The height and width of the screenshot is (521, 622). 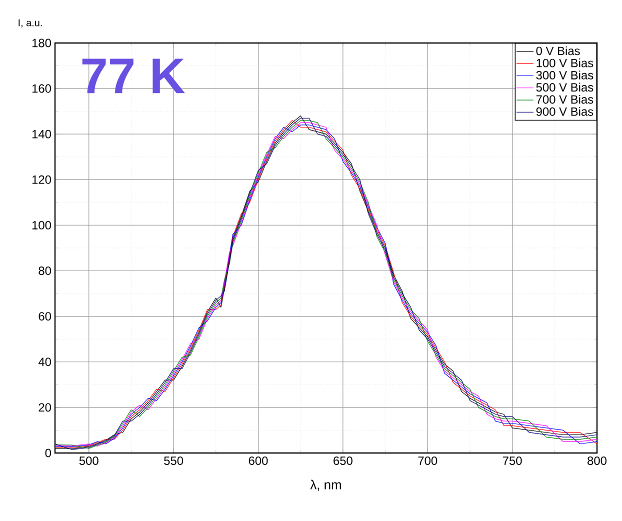 What do you see at coordinates (133, 76) in the screenshot?
I see `annotation: 77 K` at bounding box center [133, 76].